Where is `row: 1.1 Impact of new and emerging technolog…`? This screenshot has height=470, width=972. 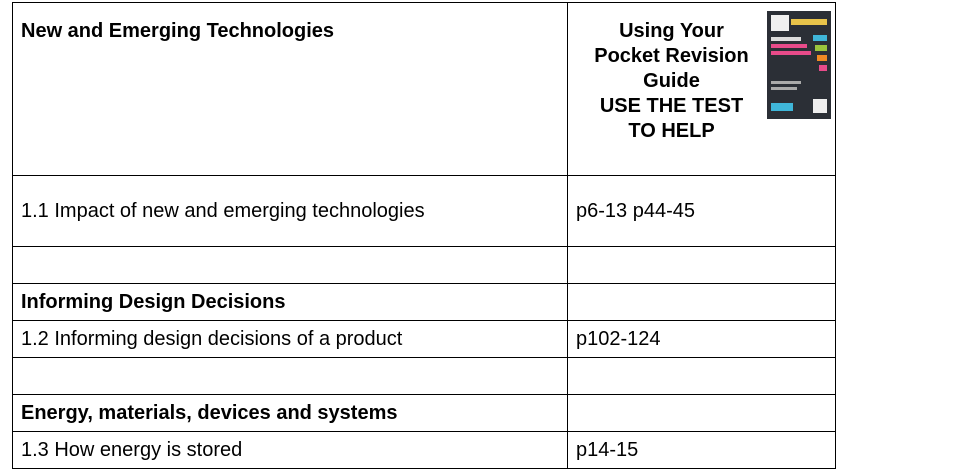 row: 1.1 Impact of new and emerging technolog… is located at coordinates (424, 211).